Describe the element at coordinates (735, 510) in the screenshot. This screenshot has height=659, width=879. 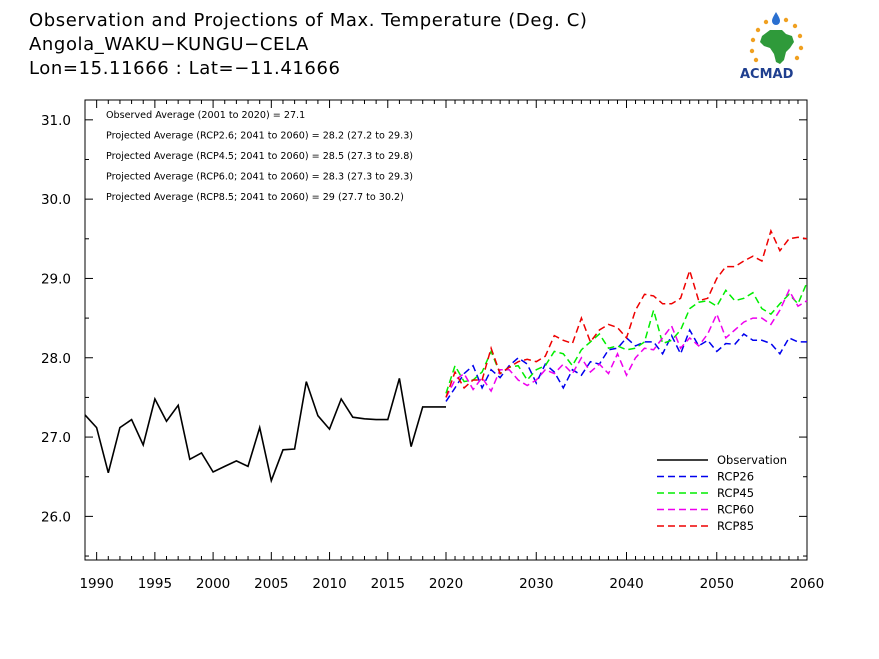
I see `legend-label: RCP60` at that location.